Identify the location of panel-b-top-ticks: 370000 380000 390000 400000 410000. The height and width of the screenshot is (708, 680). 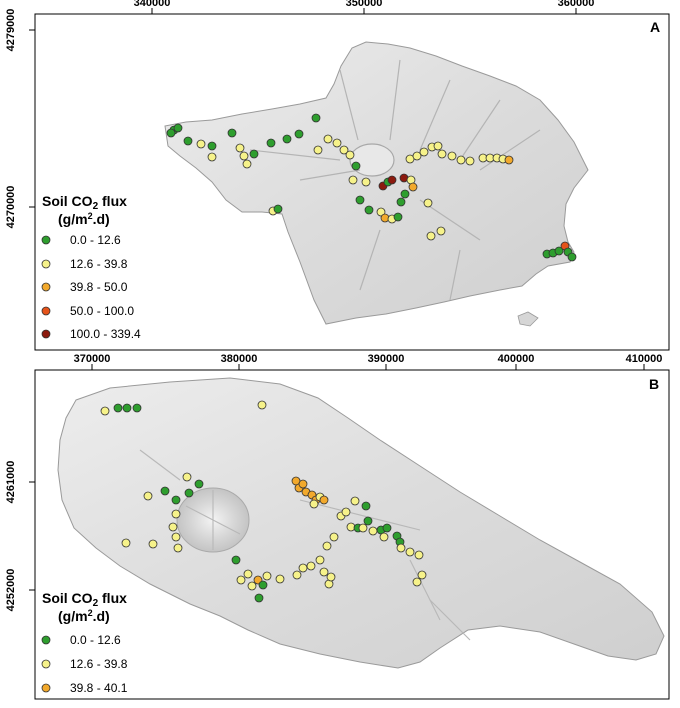
(368, 361).